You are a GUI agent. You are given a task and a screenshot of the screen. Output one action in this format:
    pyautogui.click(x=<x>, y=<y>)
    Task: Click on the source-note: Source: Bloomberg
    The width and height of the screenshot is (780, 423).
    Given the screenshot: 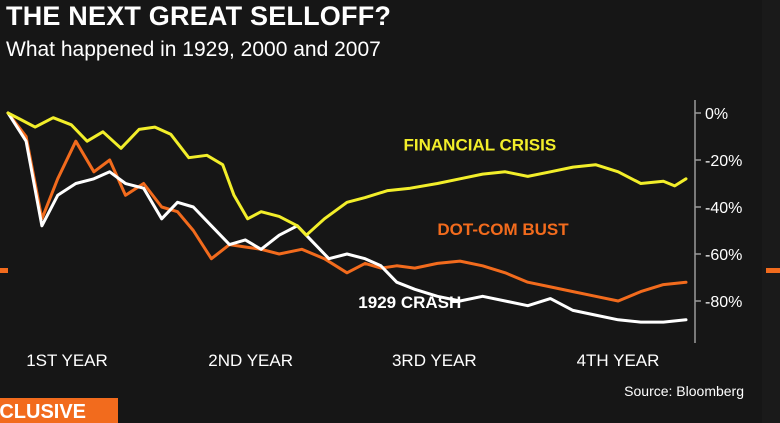 What is the action you would take?
    pyautogui.click(x=684, y=391)
    